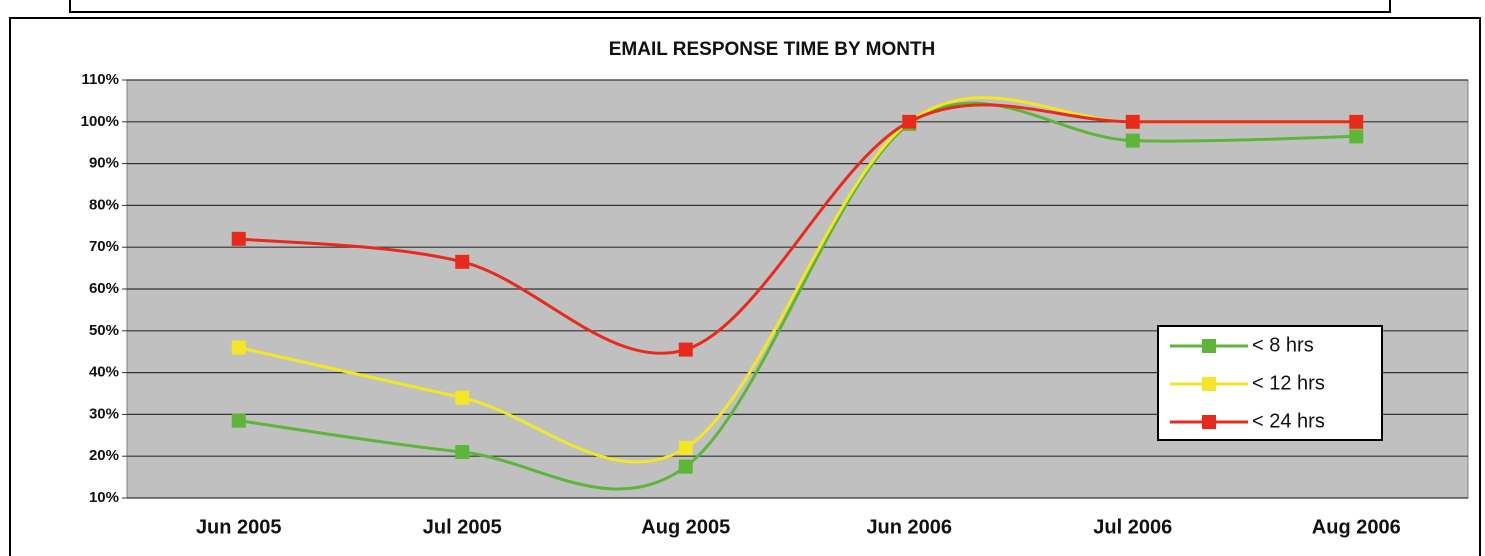  I want to click on x-tick-label: Jul 2005, so click(462, 527).